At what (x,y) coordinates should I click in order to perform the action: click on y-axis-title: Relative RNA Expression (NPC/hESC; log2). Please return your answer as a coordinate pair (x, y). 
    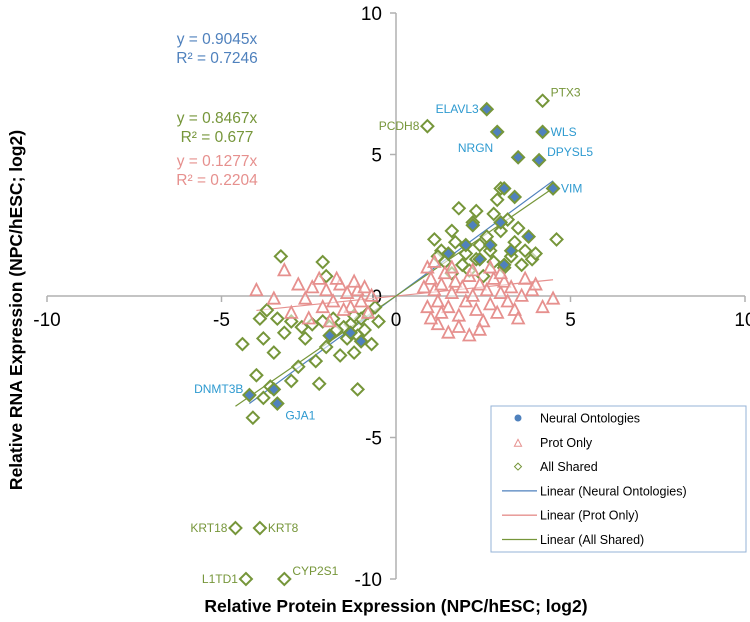
    Looking at the image, I should click on (16, 310).